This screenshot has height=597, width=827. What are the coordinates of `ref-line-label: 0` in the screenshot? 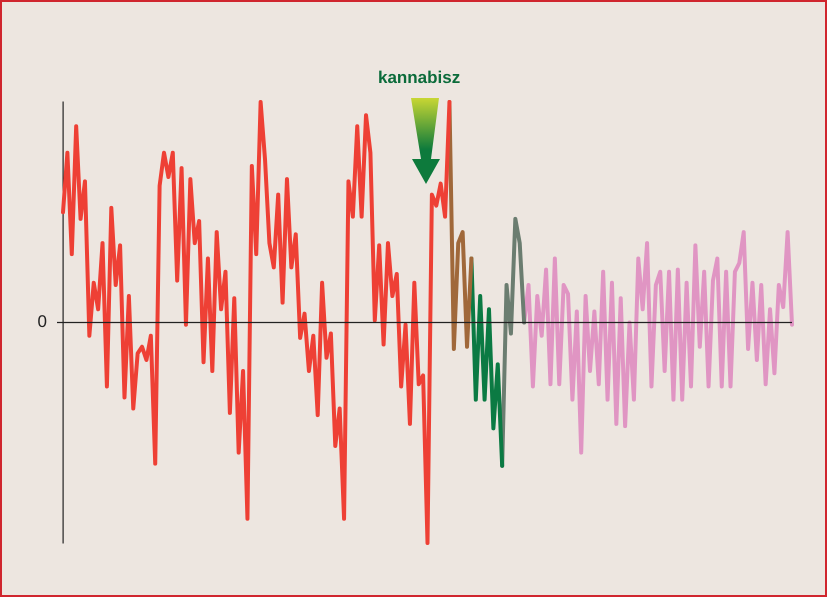 It's located at (42, 322).